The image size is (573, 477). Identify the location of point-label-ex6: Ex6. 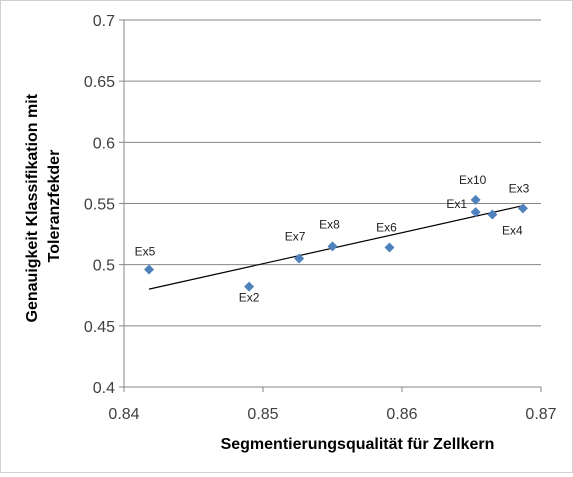
(386, 228).